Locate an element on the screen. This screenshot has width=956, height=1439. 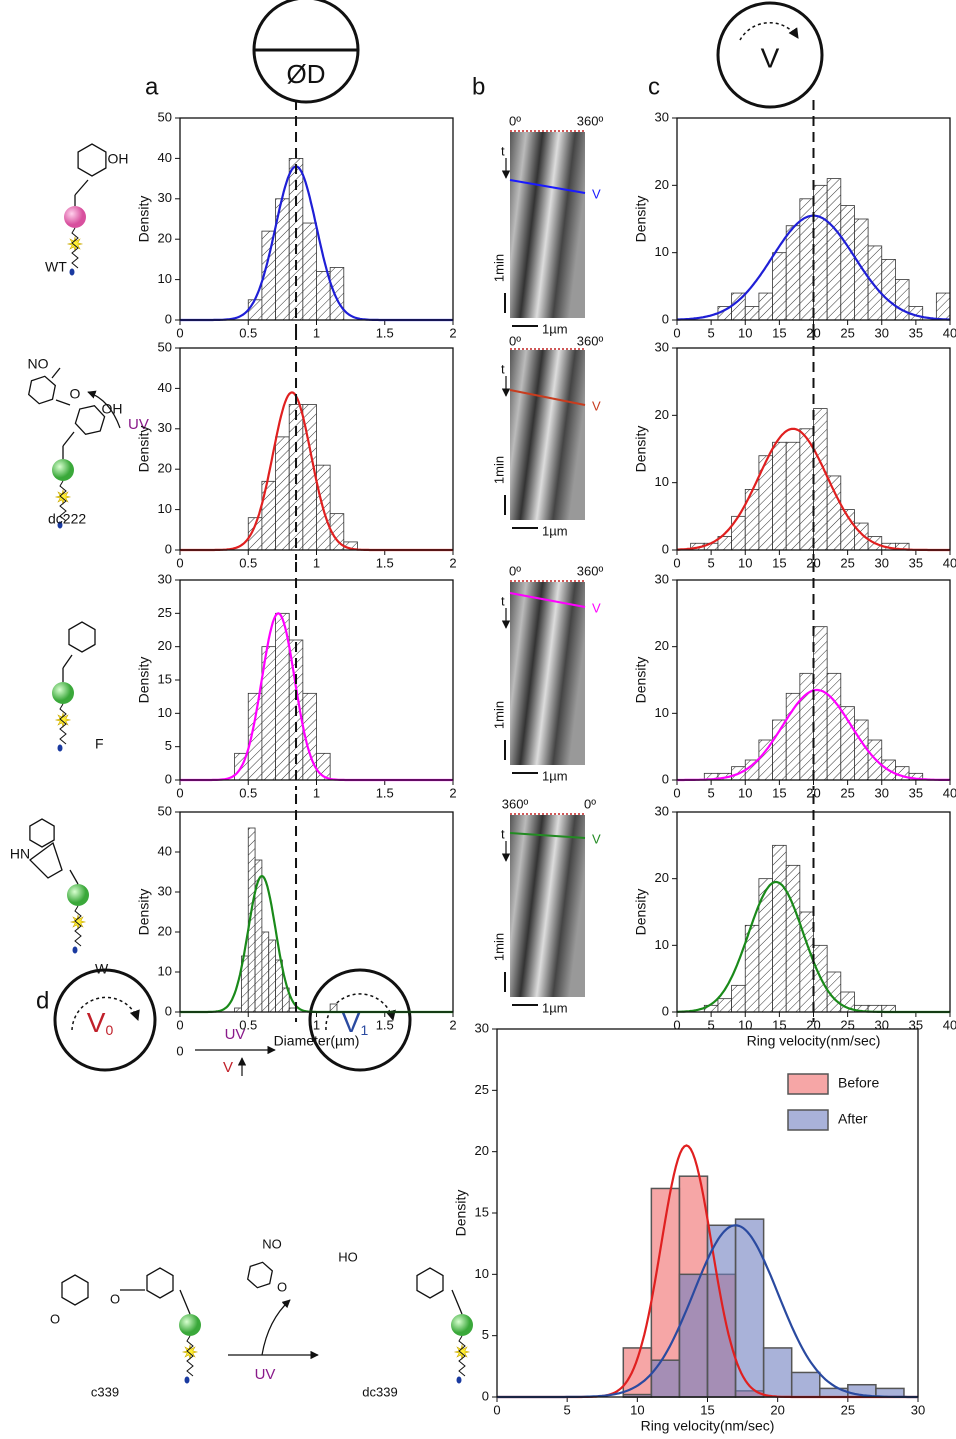
y-tick-label: 40 is located at coordinates (165, 387).